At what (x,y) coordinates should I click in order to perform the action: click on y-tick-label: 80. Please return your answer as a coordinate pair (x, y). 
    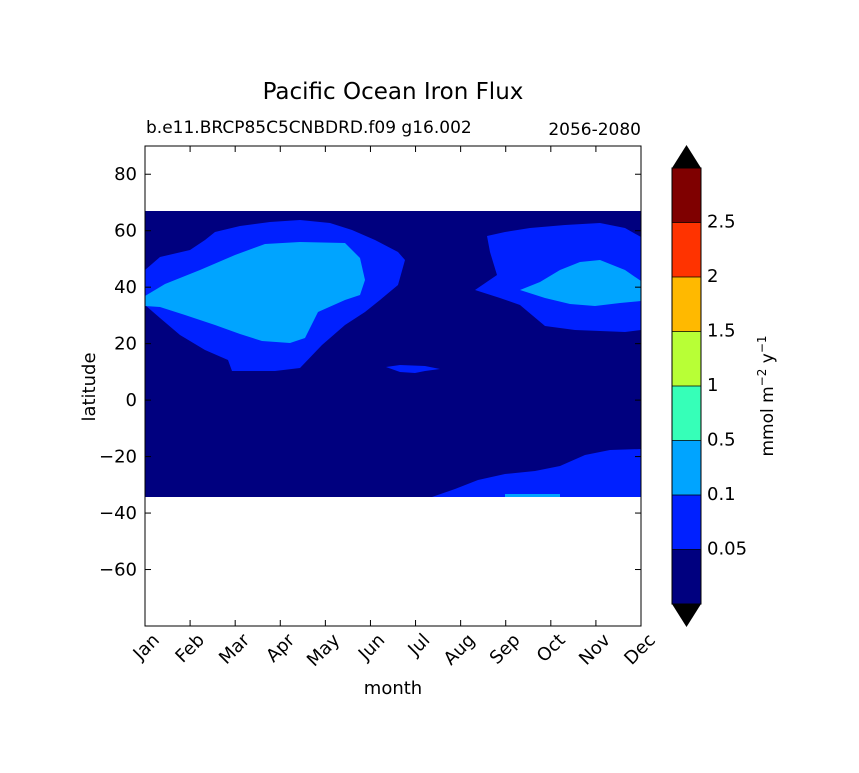
    Looking at the image, I should click on (125, 174).